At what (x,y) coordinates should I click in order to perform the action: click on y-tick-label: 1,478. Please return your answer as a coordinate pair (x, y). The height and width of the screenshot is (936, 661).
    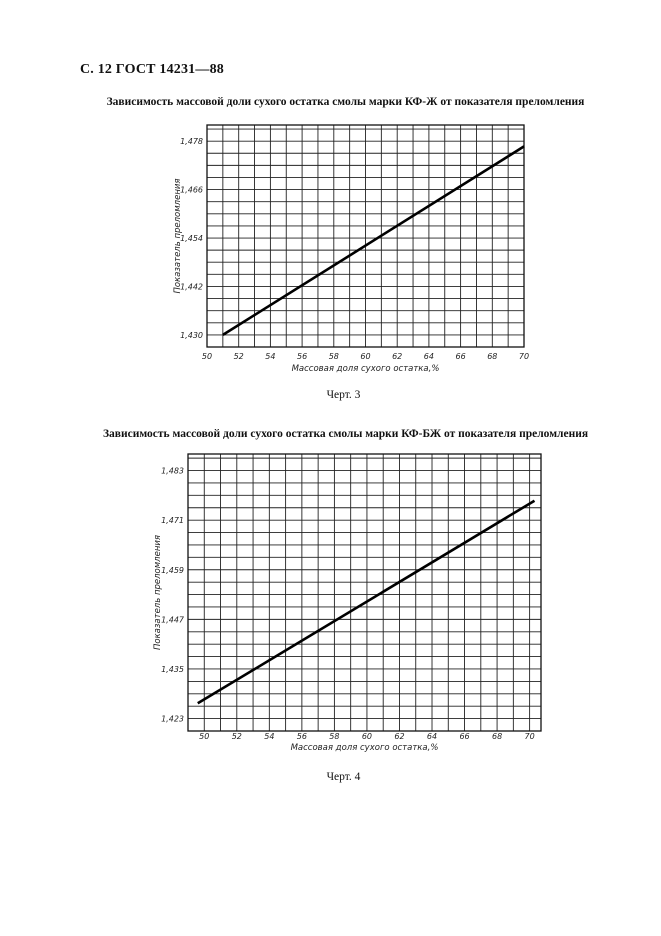
    Looking at the image, I should click on (191, 141).